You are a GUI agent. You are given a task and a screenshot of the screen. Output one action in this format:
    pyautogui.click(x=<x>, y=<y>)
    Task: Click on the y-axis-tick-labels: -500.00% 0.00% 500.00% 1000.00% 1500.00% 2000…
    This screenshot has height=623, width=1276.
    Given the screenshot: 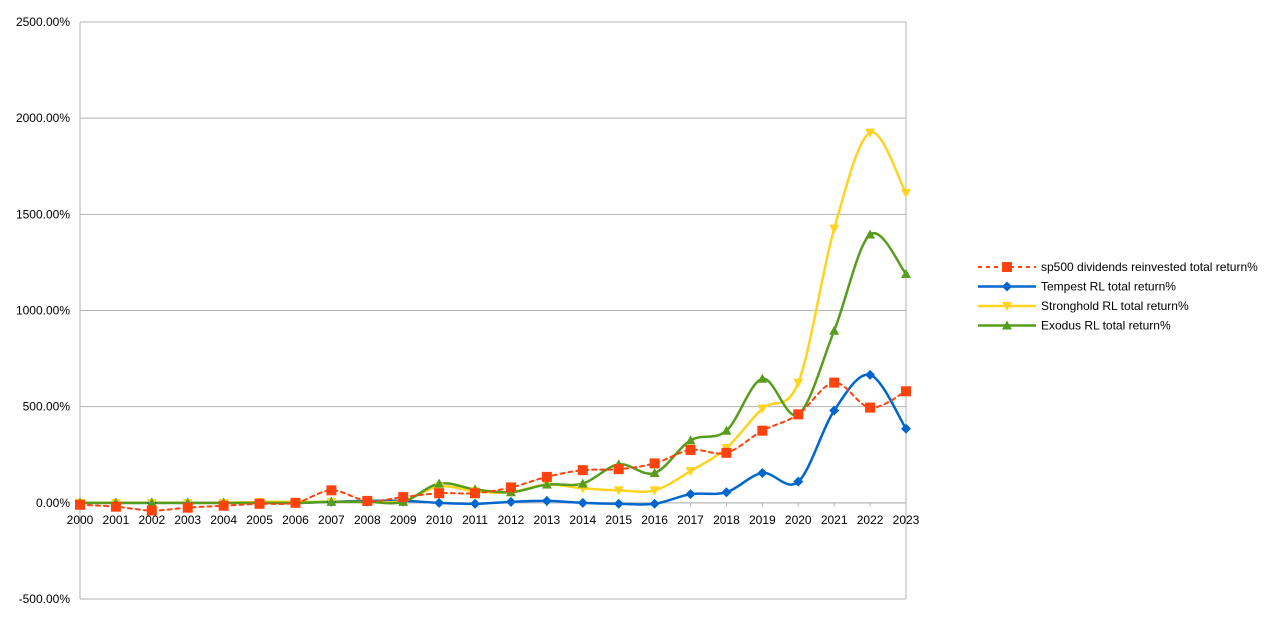 What is the action you would take?
    pyautogui.click(x=43, y=310)
    